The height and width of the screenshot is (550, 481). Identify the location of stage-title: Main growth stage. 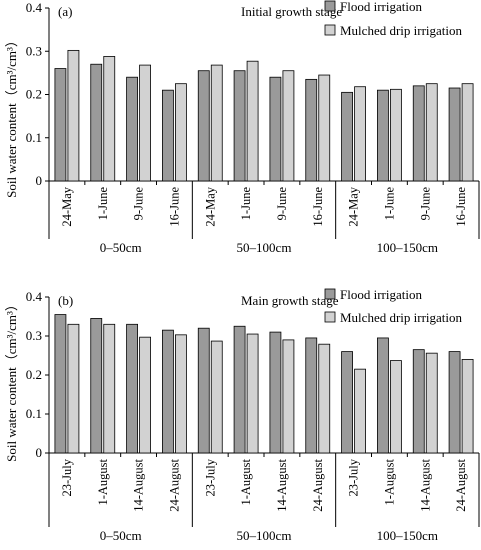
(290, 300).